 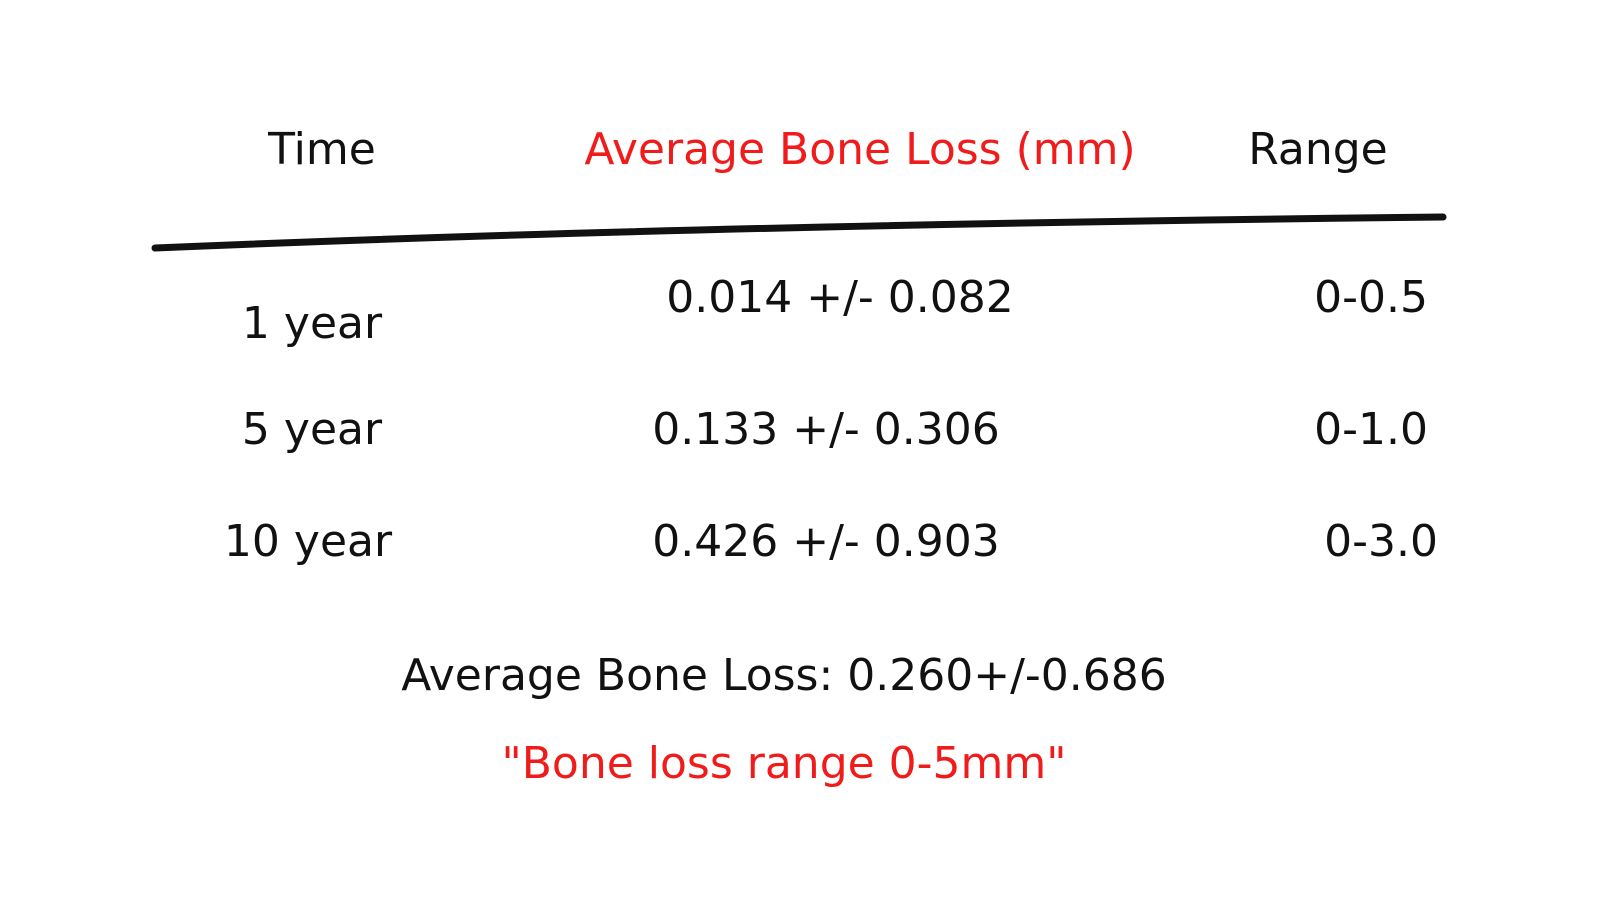 What do you see at coordinates (322, 149) in the screenshot?
I see `header-time: Time` at bounding box center [322, 149].